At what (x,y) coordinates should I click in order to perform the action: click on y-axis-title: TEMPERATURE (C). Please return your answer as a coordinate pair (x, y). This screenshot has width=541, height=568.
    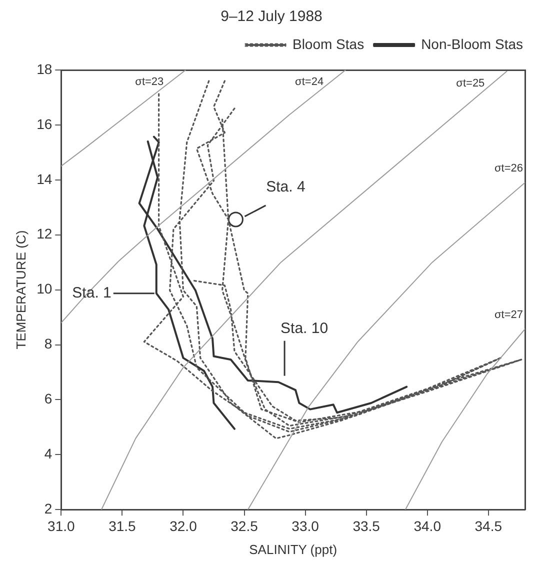
    Looking at the image, I should click on (20, 290).